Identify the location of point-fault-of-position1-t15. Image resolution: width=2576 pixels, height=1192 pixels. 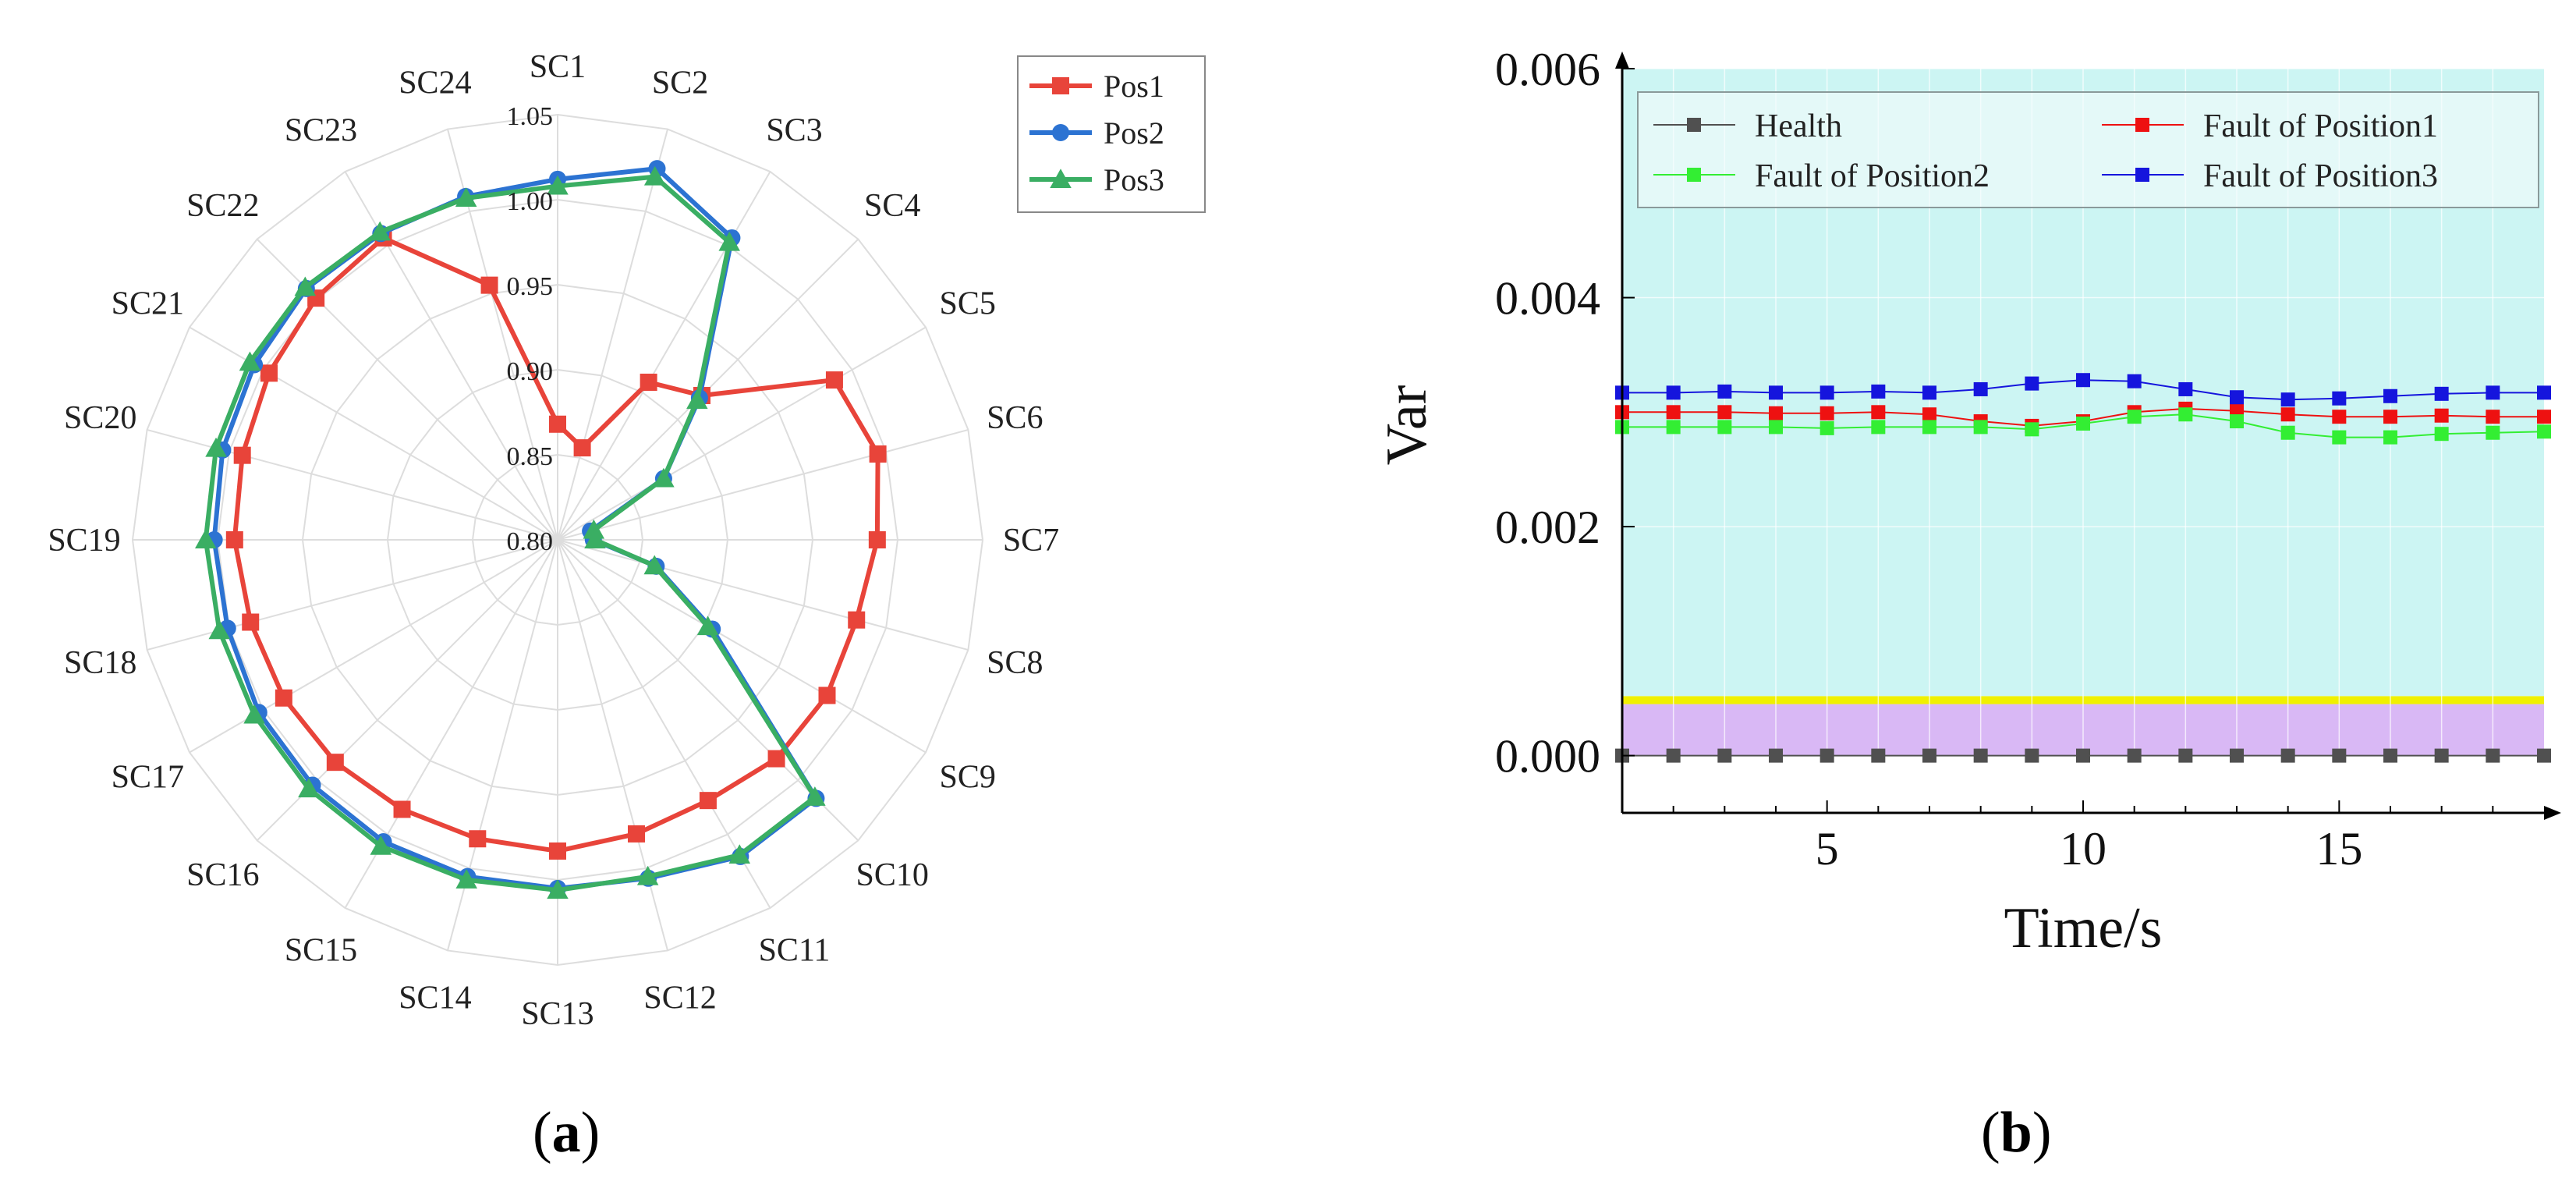
(2339, 417).